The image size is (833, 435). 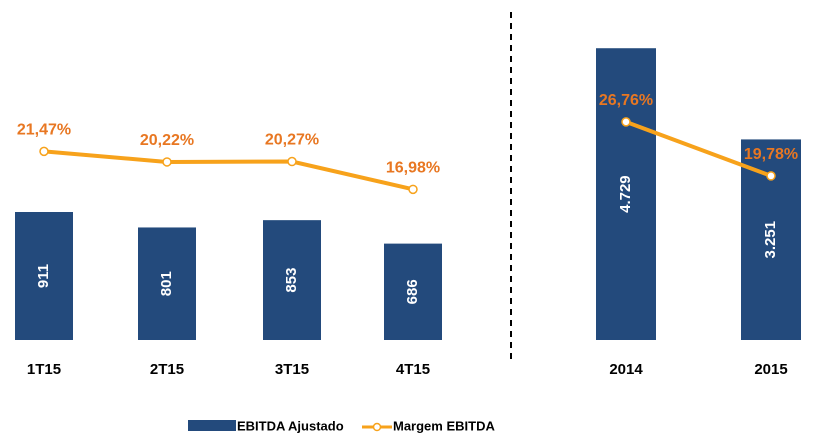 I want to click on bar-value-label: 911, so click(x=43, y=276).